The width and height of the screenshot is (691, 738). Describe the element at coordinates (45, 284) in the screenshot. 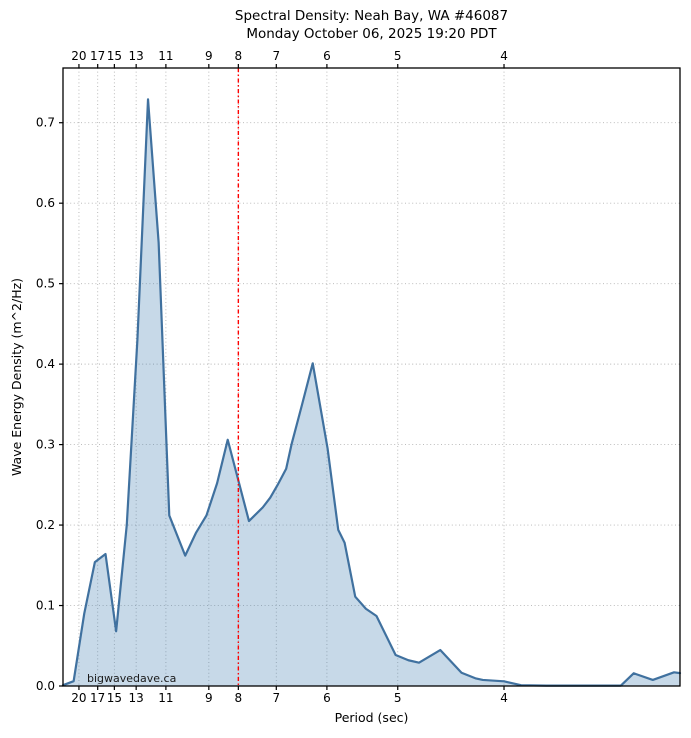

I see `ytick-label-0.5: 0.5` at that location.